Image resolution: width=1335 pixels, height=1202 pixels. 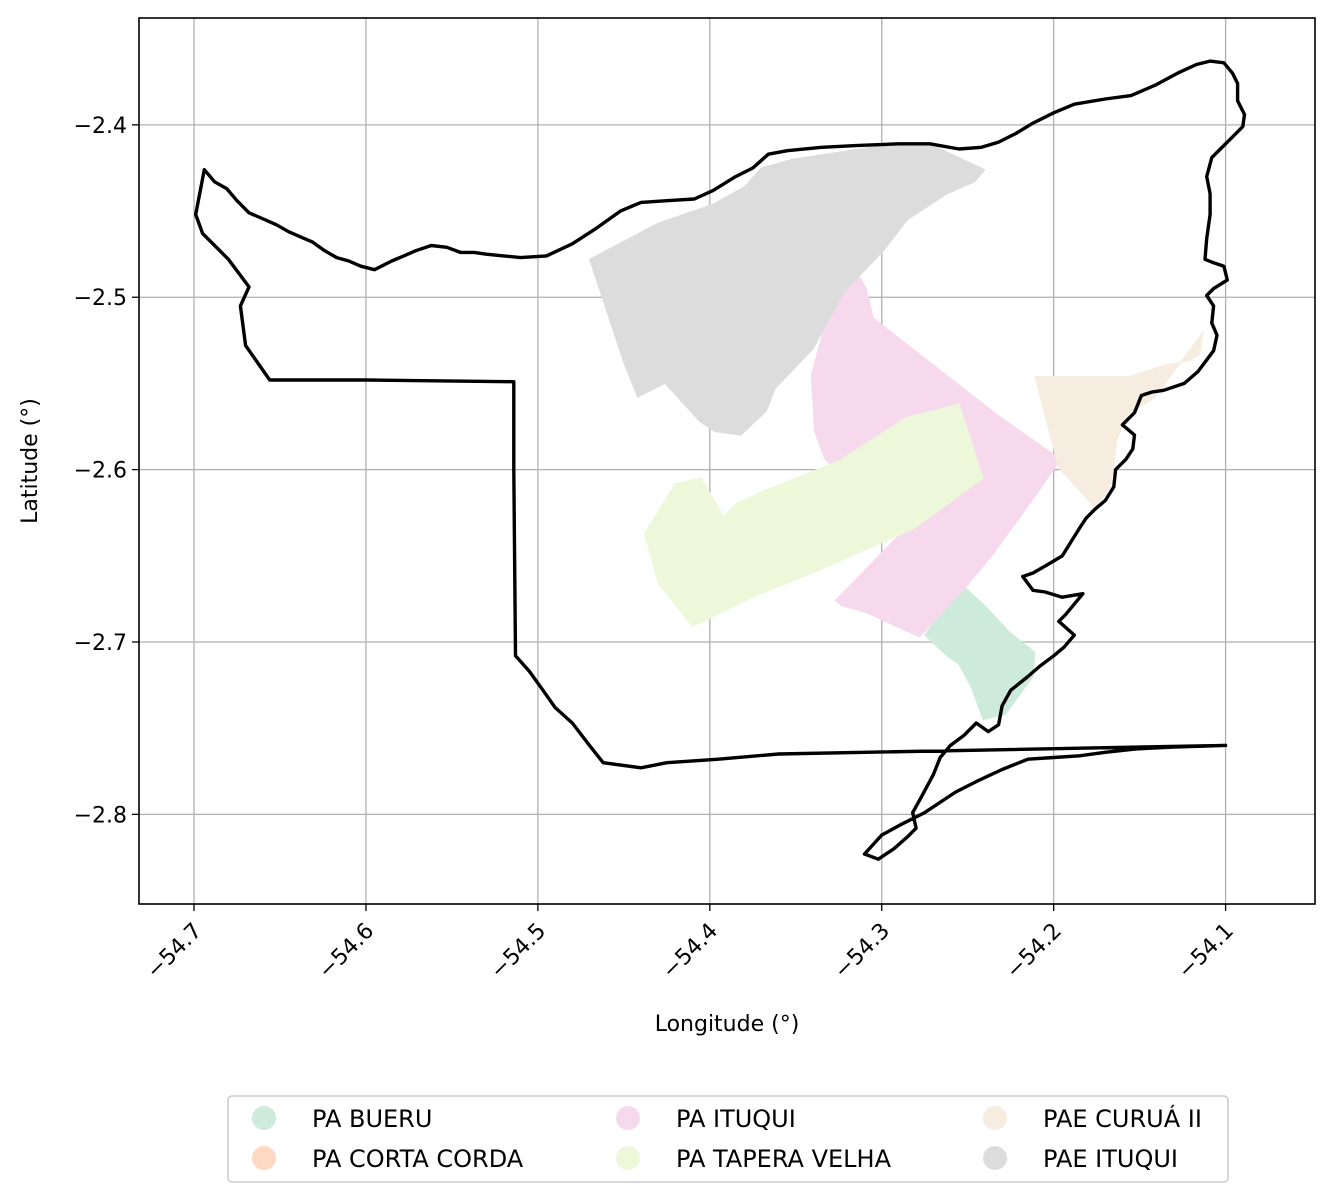 I want to click on area-pae-ituqui, so click(x=787, y=290).